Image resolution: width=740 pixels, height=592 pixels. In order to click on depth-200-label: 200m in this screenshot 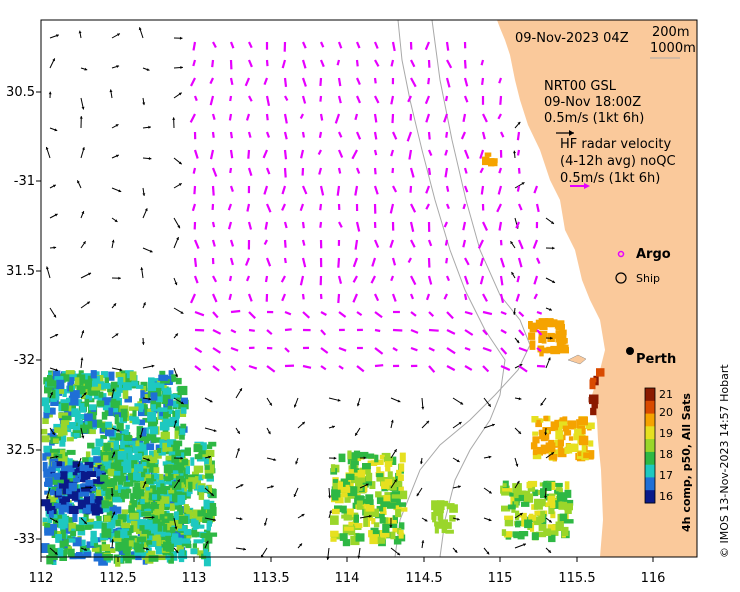, I will do `click(671, 32)`.